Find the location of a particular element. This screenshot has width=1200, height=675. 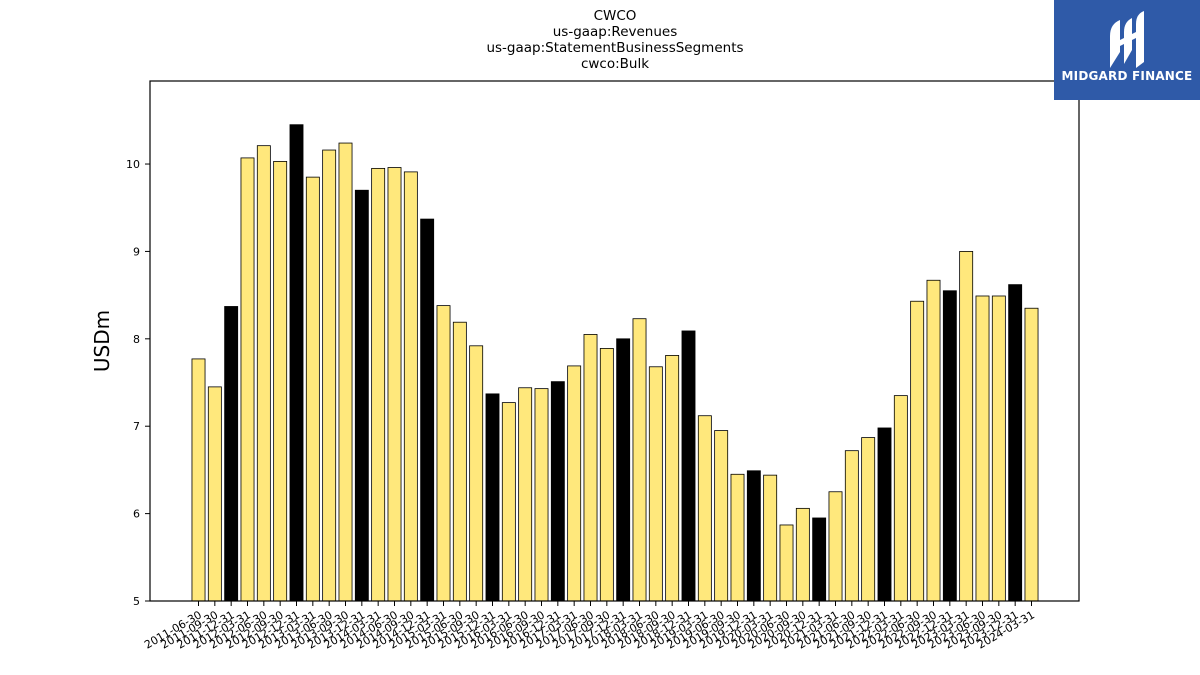

y-tick-label: 8 is located at coordinates (136, 339).